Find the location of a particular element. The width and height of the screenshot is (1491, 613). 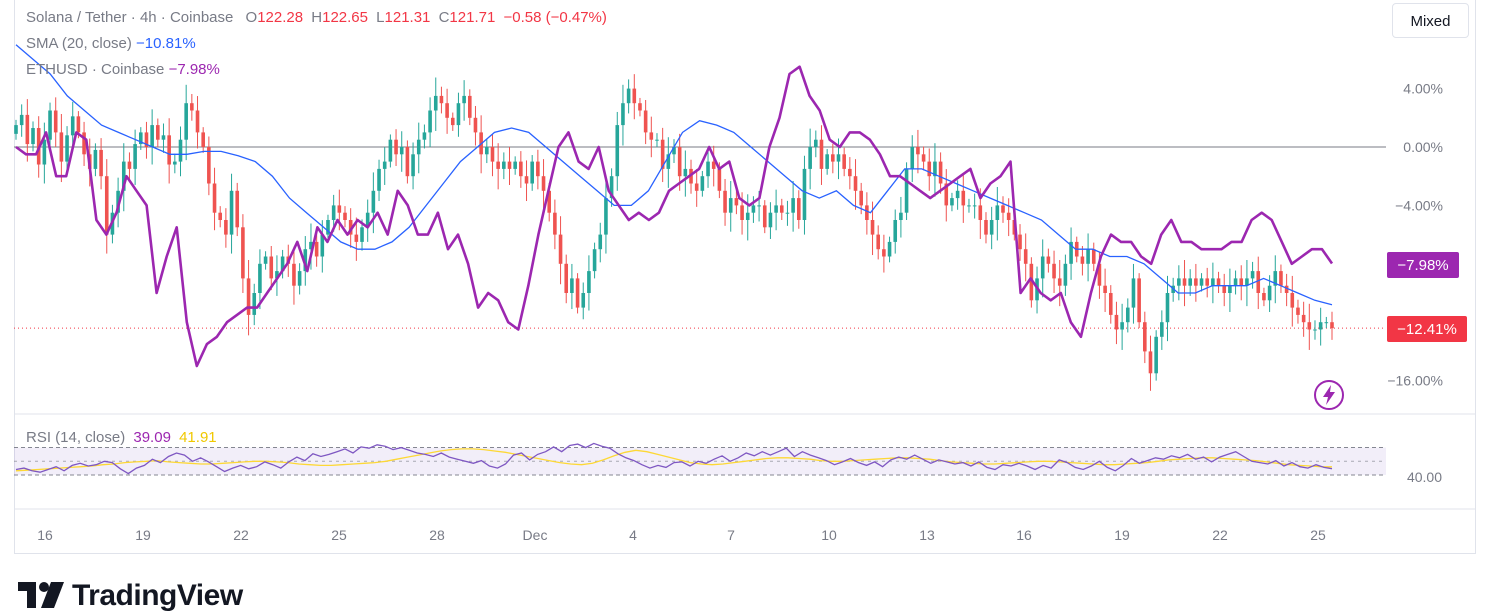

lightning-bolt-icon is located at coordinates (1329, 395).